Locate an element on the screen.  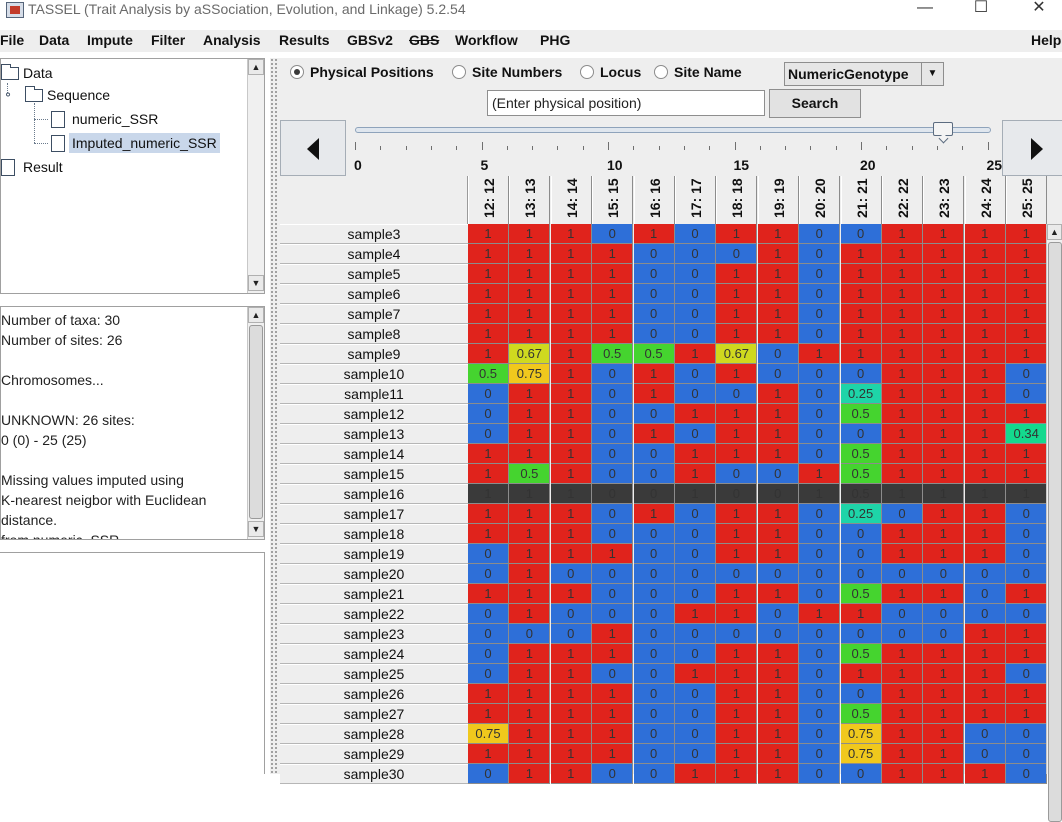
menu-results: Results is located at coordinates (304, 40).